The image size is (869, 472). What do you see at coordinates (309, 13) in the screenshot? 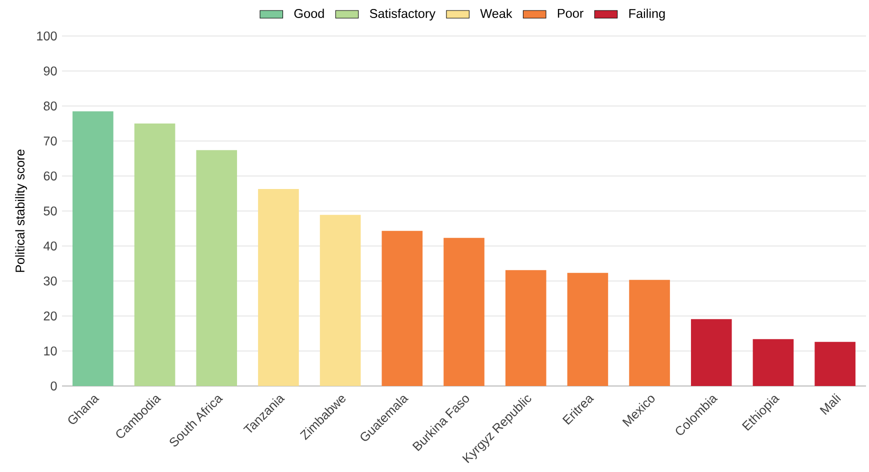
I see `legend-label: Good` at bounding box center [309, 13].